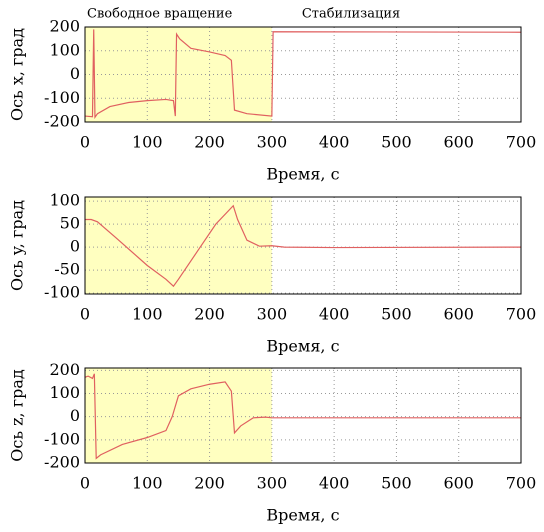  What do you see at coordinates (67, 269) in the screenshot?
I see `y-tick-label: -50` at bounding box center [67, 269].